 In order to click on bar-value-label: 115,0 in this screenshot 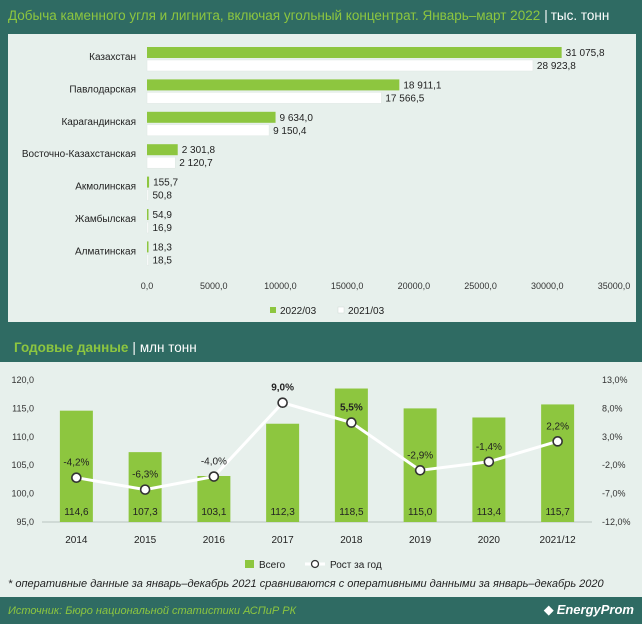, I will do `click(420, 512)`.